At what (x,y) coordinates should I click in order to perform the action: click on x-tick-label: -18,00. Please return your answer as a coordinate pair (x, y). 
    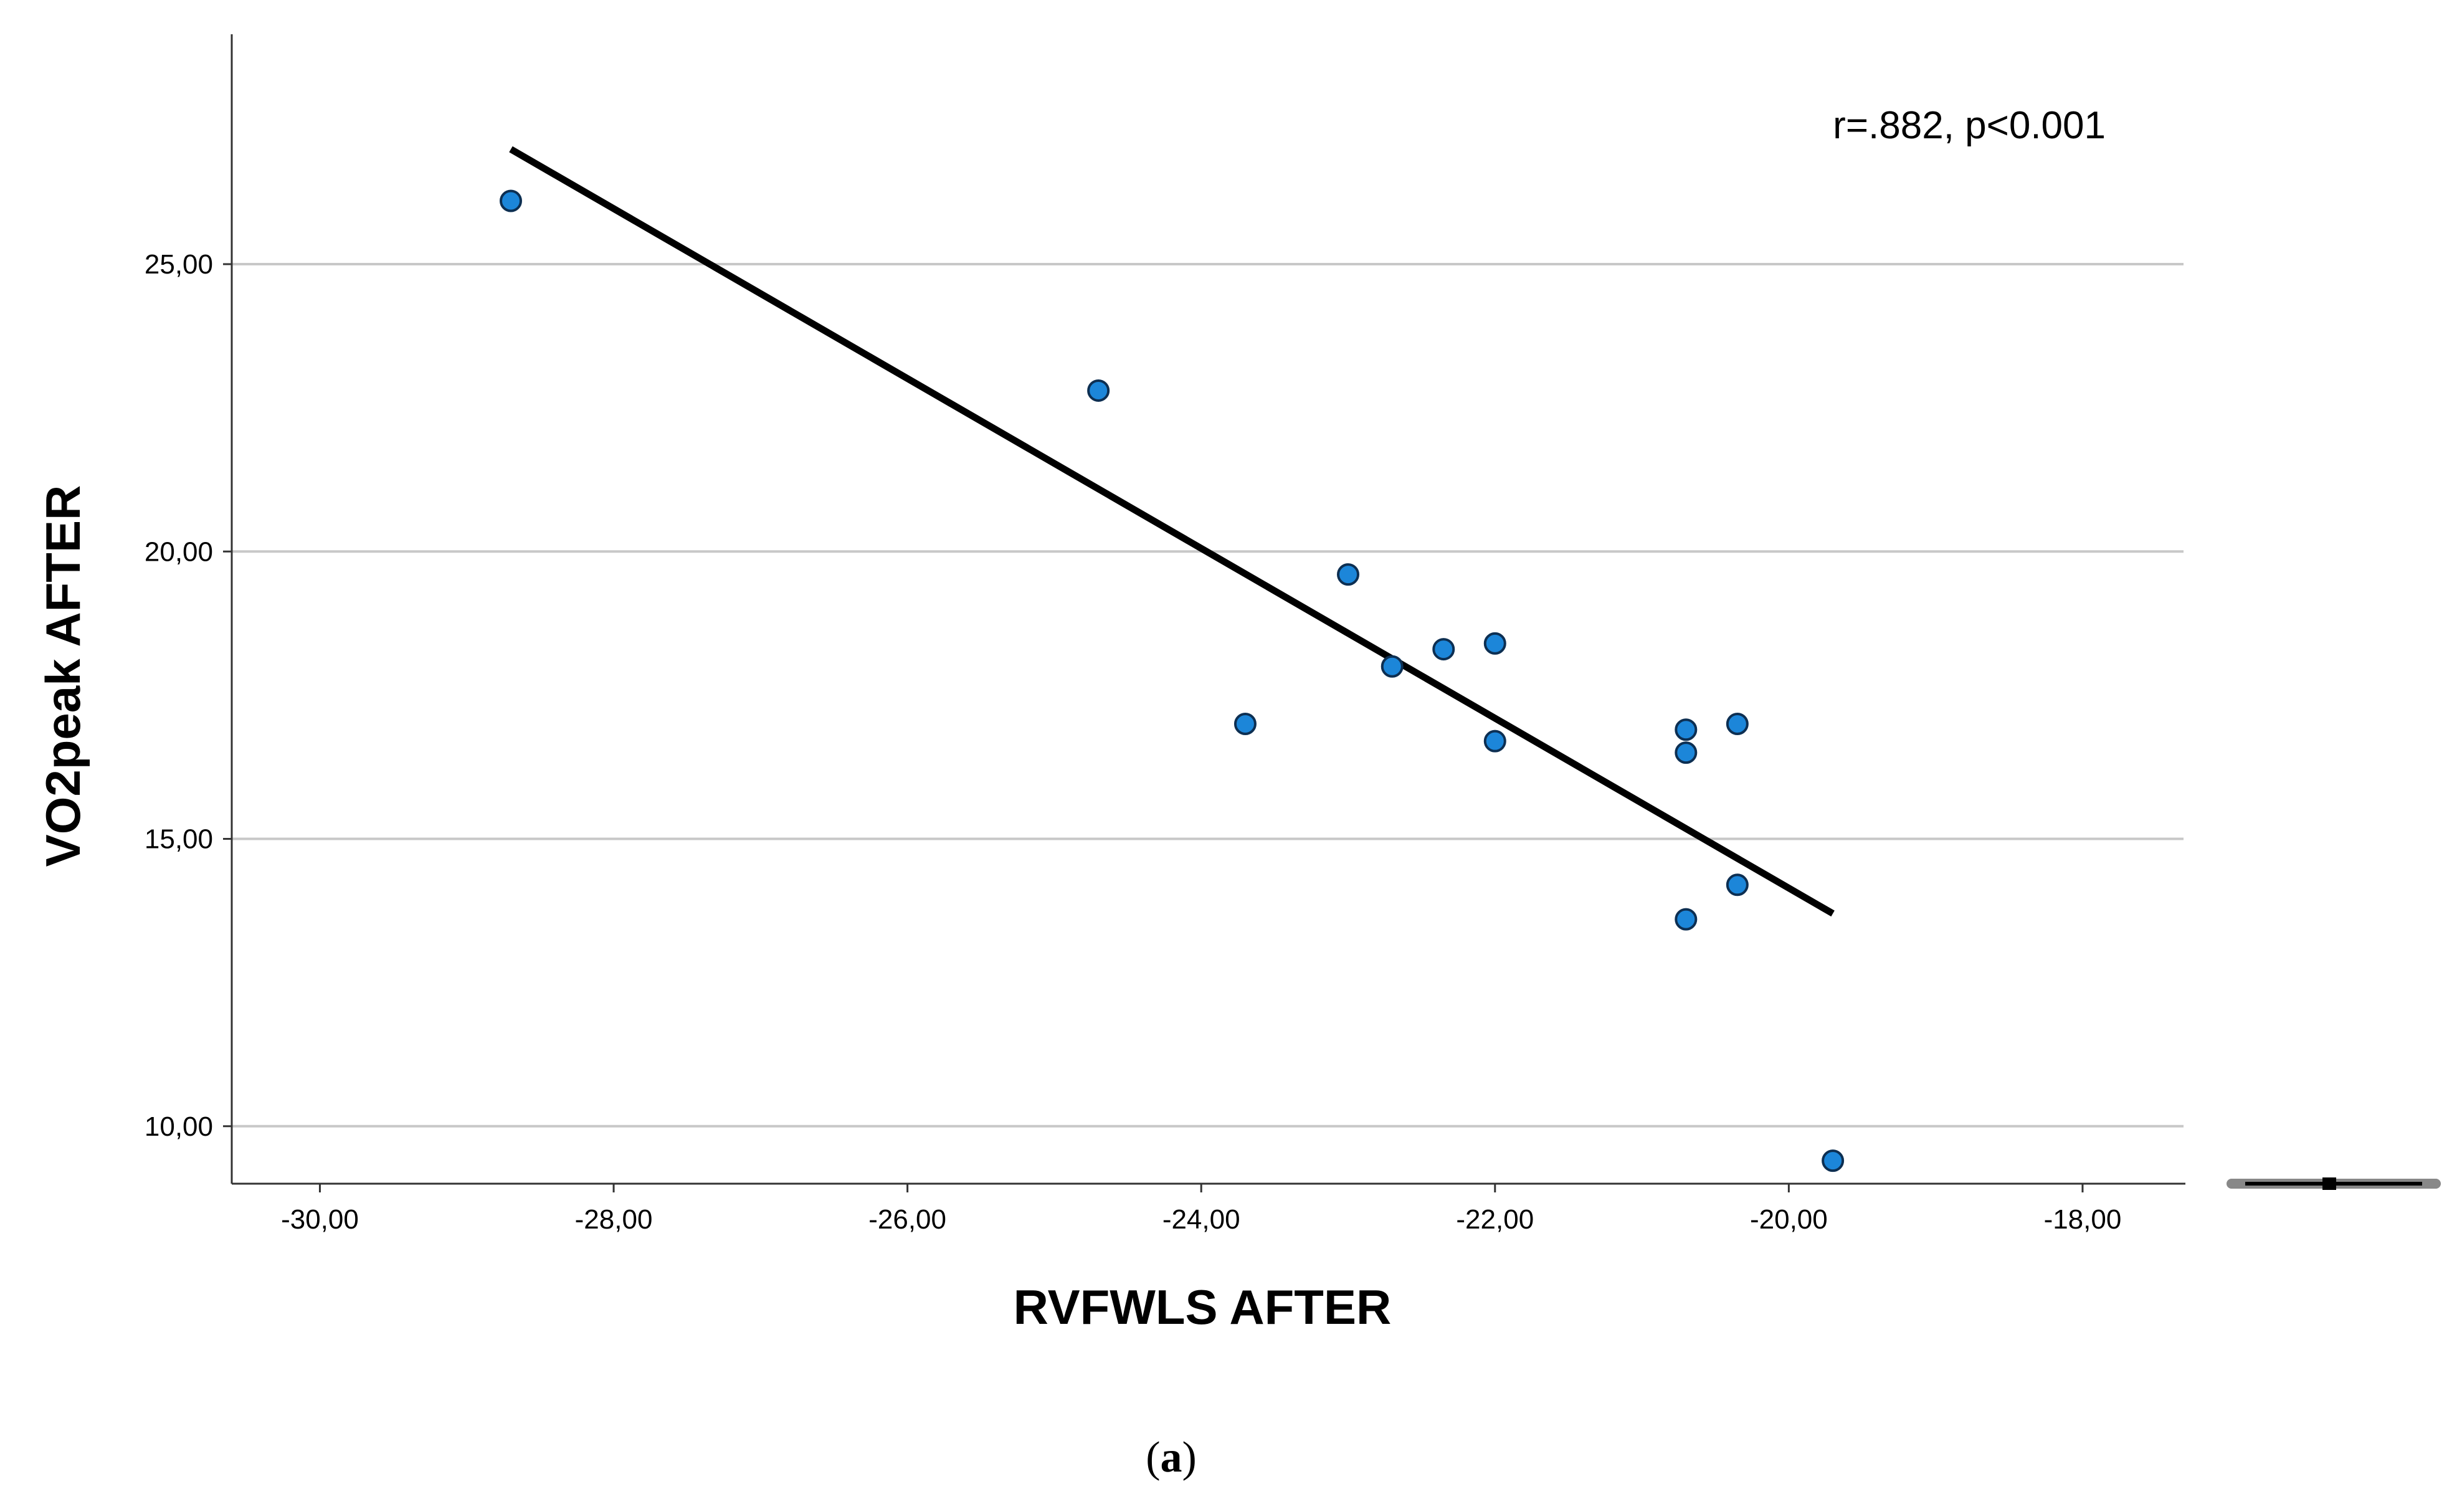
    Looking at the image, I should click on (2083, 1219).